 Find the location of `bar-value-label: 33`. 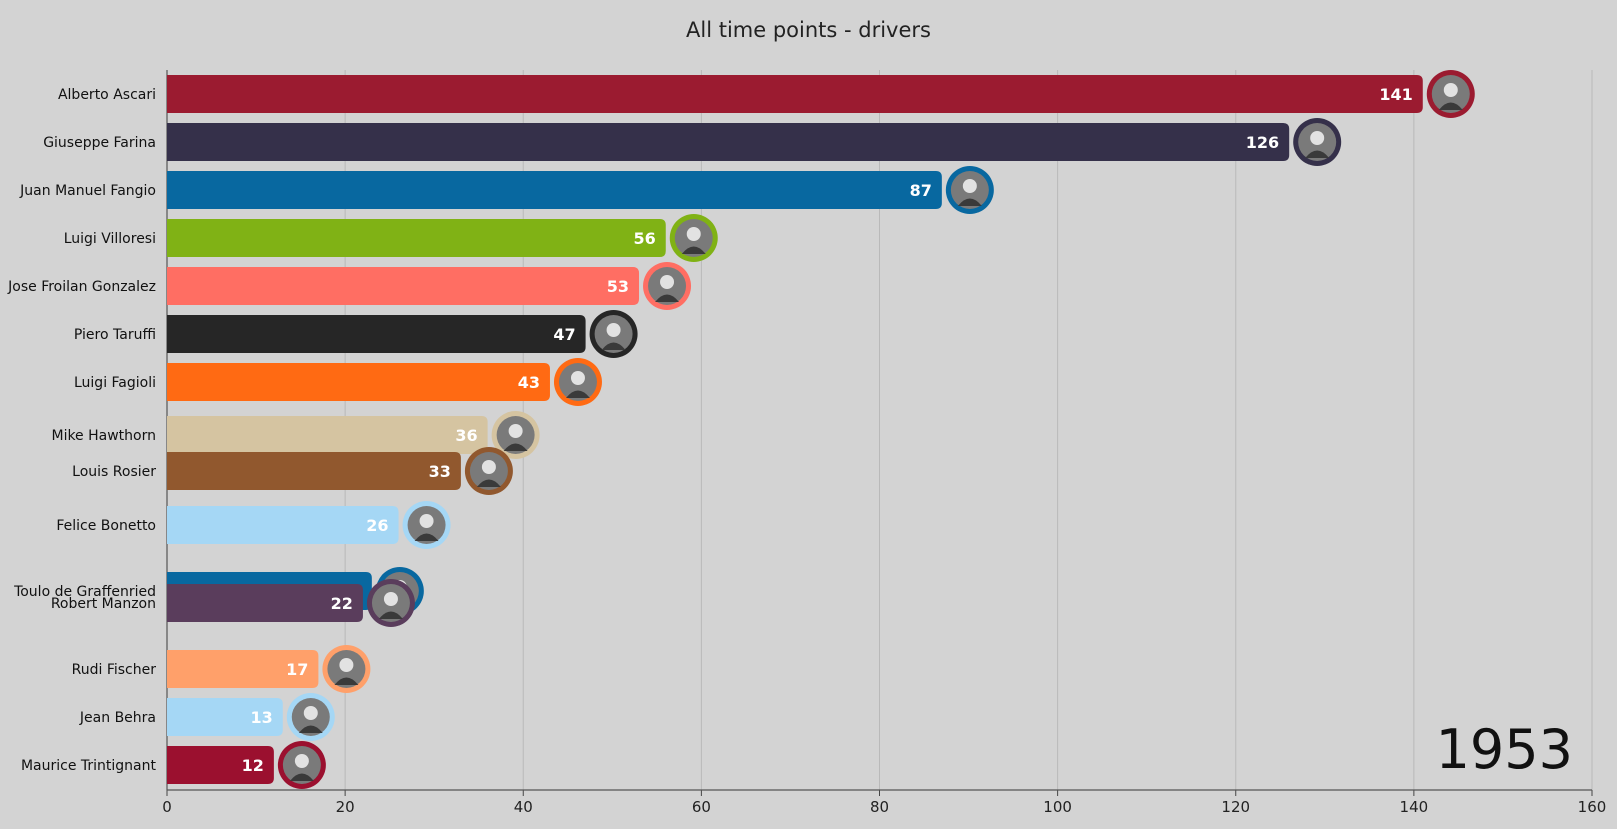

bar-value-label: 33 is located at coordinates (440, 471).